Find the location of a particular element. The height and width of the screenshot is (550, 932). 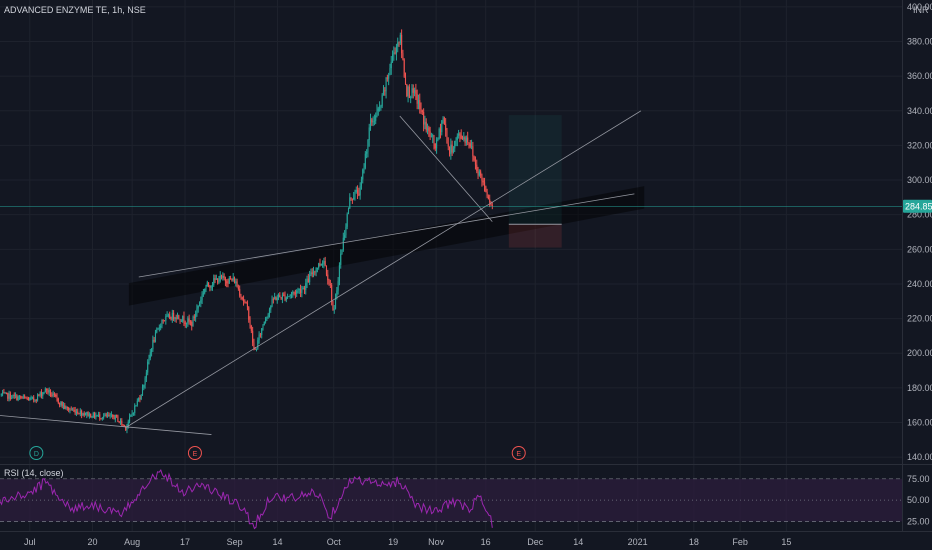

time-tick-label: 14 is located at coordinates (278, 542).